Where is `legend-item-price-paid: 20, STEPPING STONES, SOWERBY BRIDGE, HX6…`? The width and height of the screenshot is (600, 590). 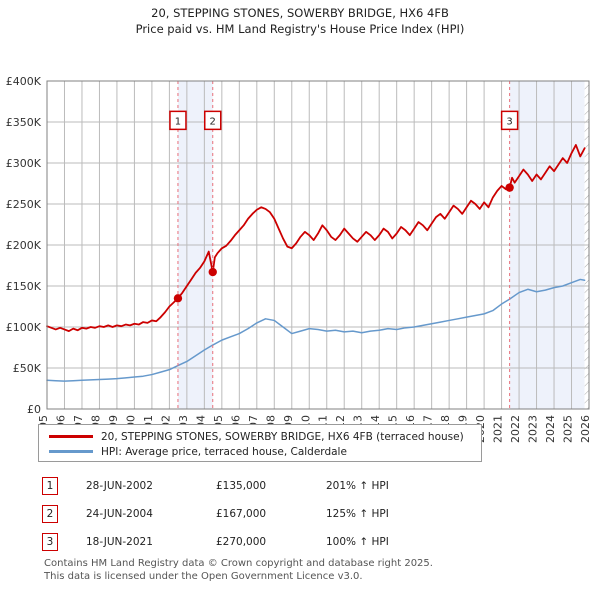 legend-item-price-paid: 20, STEPPING STONES, SOWERBY BRIDGE, HX6… is located at coordinates (260, 436).